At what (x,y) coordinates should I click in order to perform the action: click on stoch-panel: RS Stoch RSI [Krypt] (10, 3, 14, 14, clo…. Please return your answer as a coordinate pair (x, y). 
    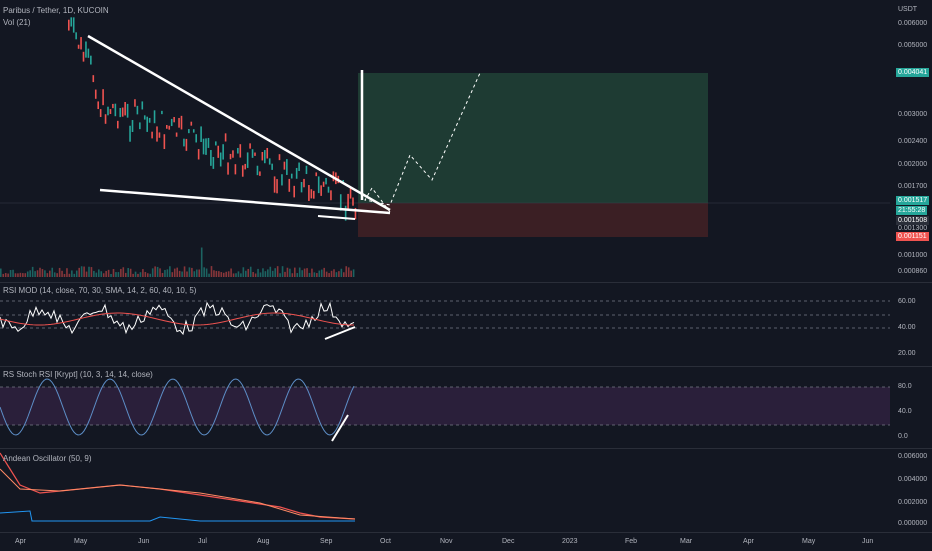
    Looking at the image, I should click on (466, 406).